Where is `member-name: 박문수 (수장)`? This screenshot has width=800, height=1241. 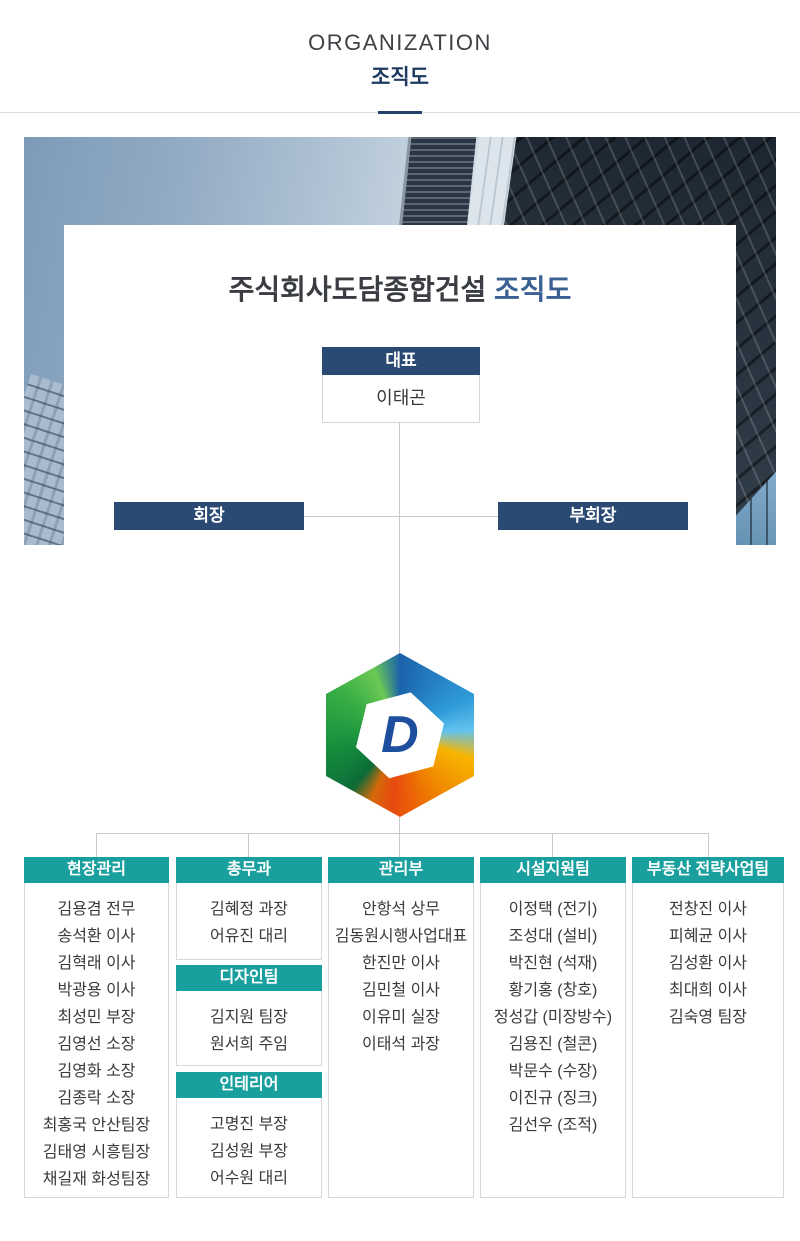 member-name: 박문수 (수장) is located at coordinates (553, 1071).